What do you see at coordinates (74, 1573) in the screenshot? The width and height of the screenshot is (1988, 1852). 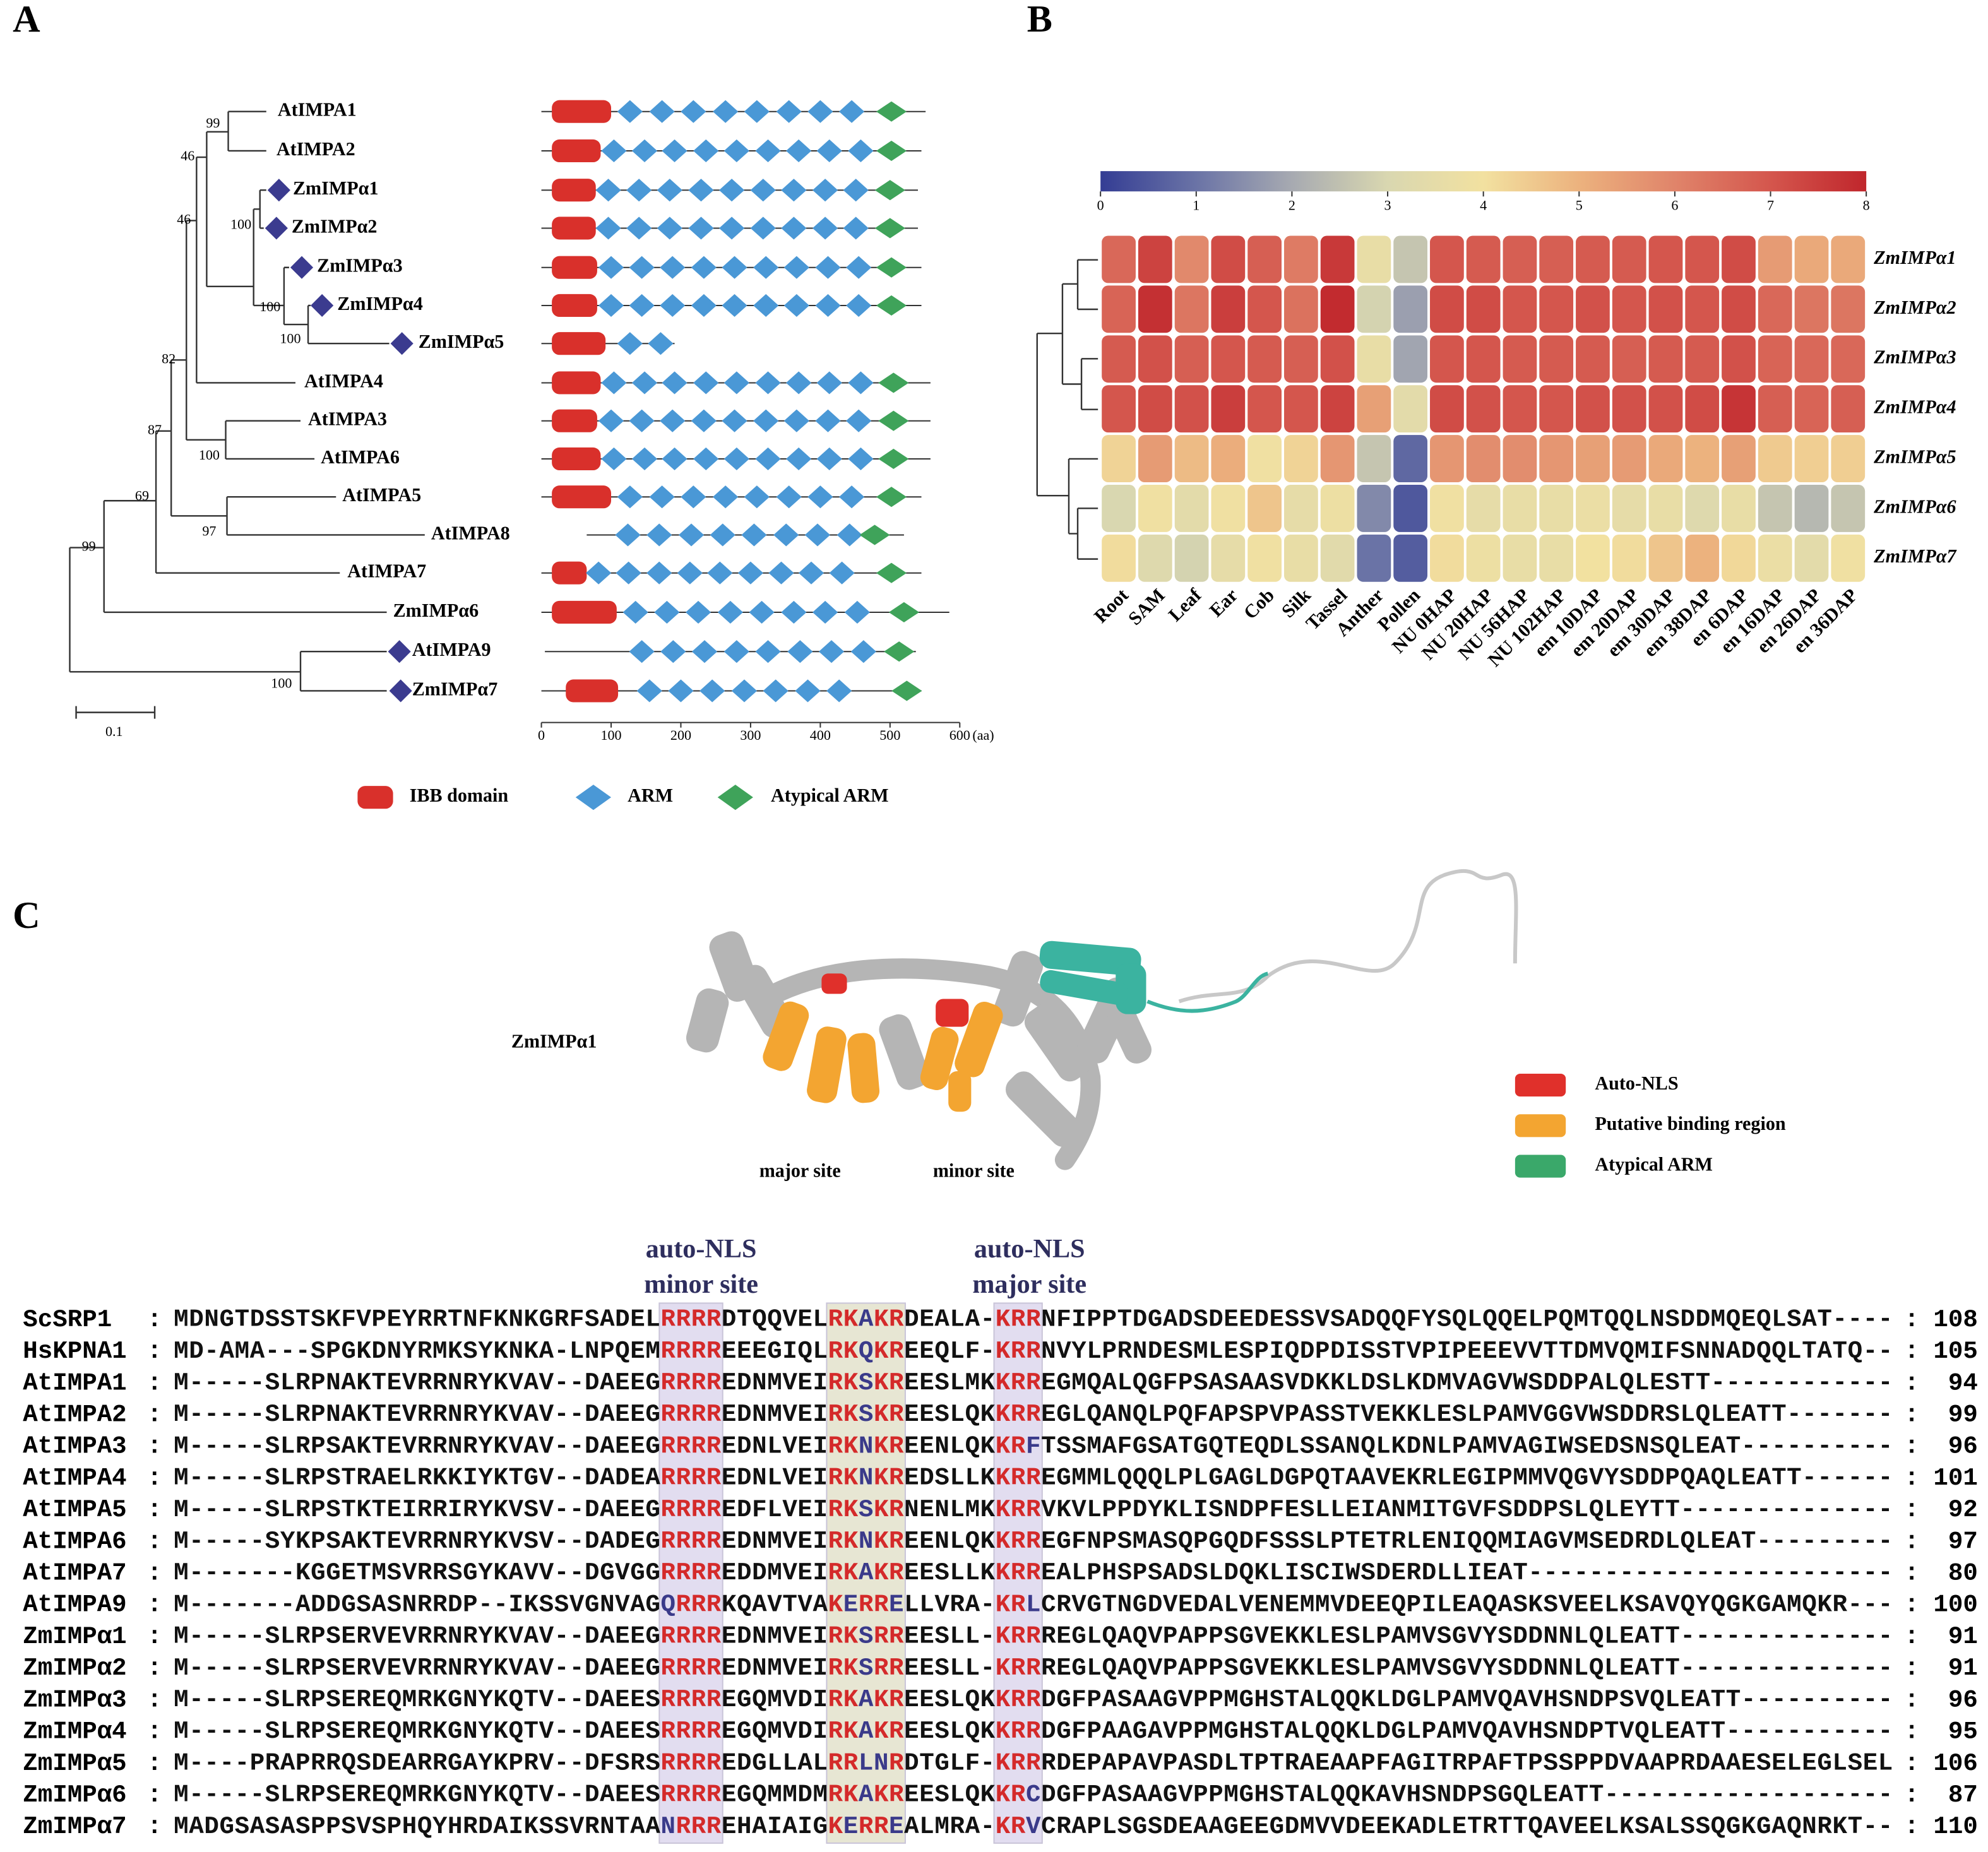 I see `sequence-name: AtIMPA7` at bounding box center [74, 1573].